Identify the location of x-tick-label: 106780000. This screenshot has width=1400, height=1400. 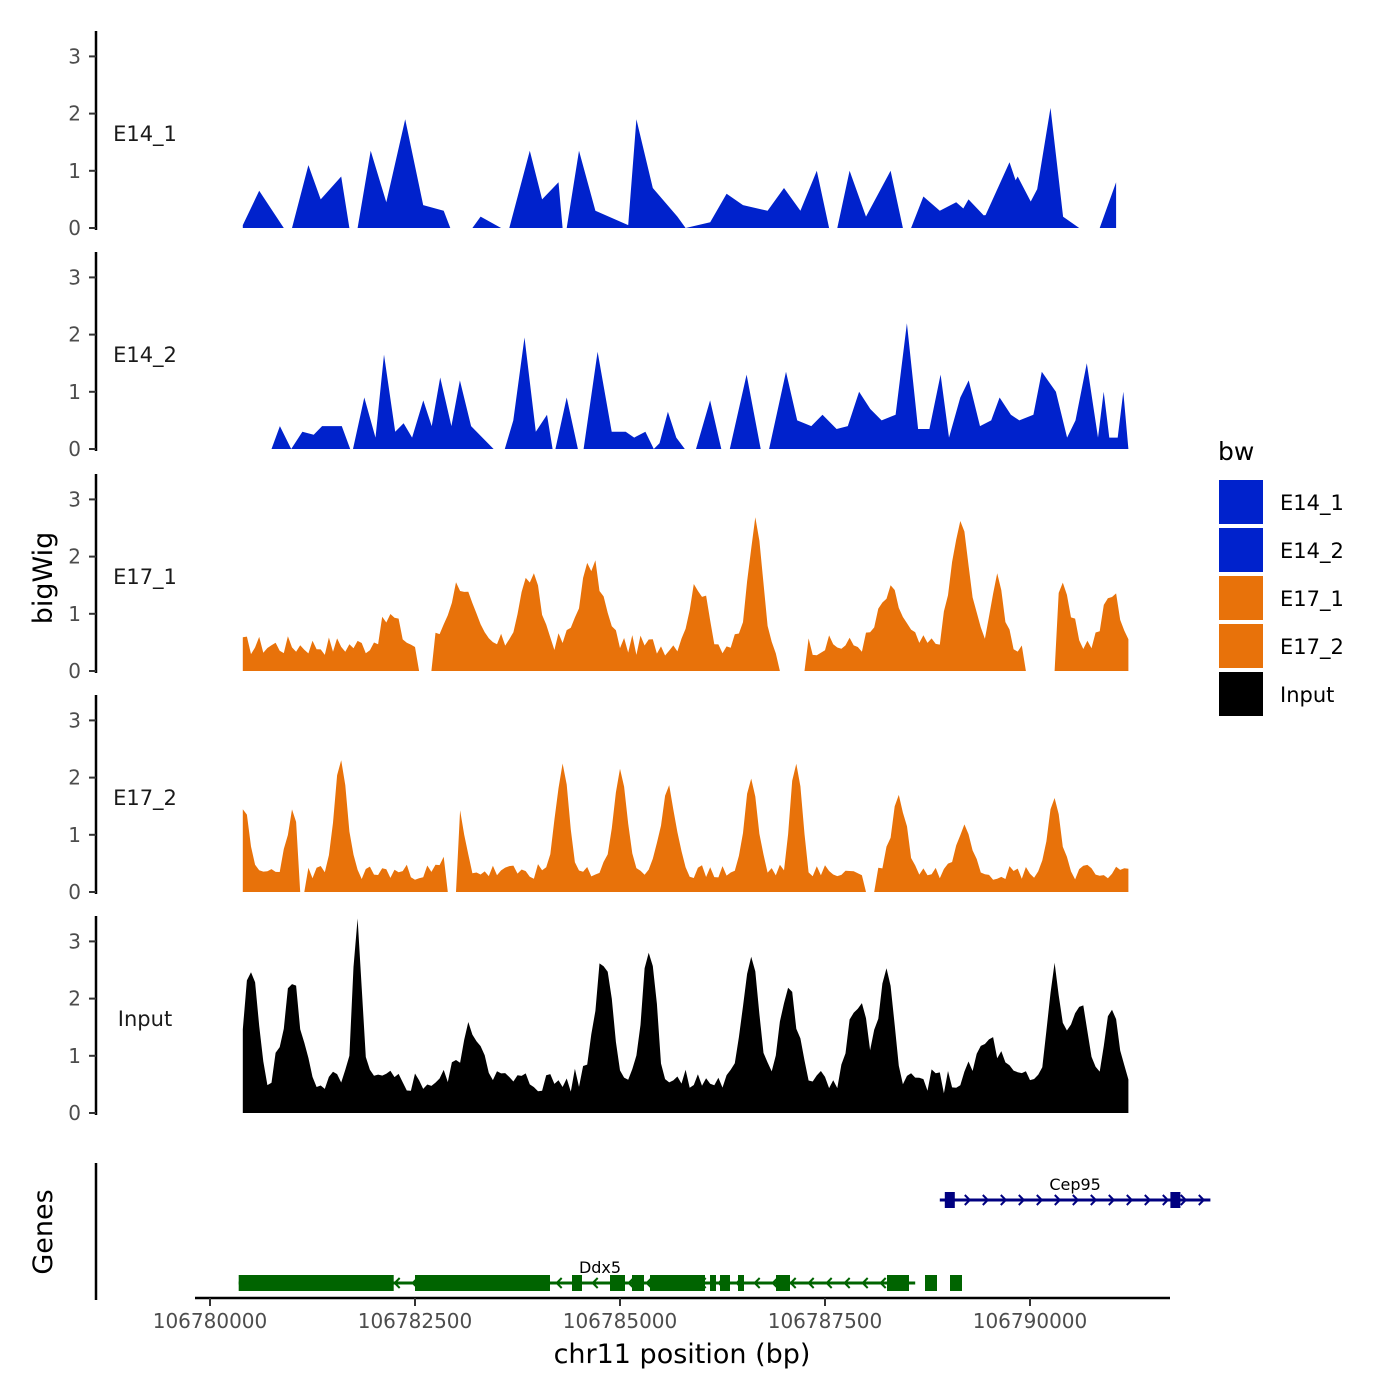
(210, 1321).